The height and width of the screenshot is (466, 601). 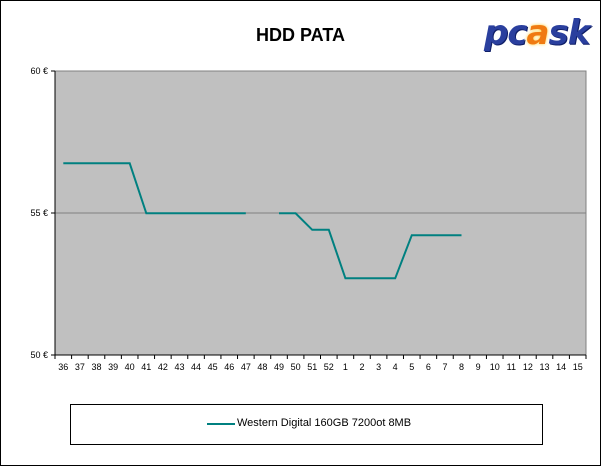 What do you see at coordinates (428, 367) in the screenshot?
I see `x-tick-label: 6` at bounding box center [428, 367].